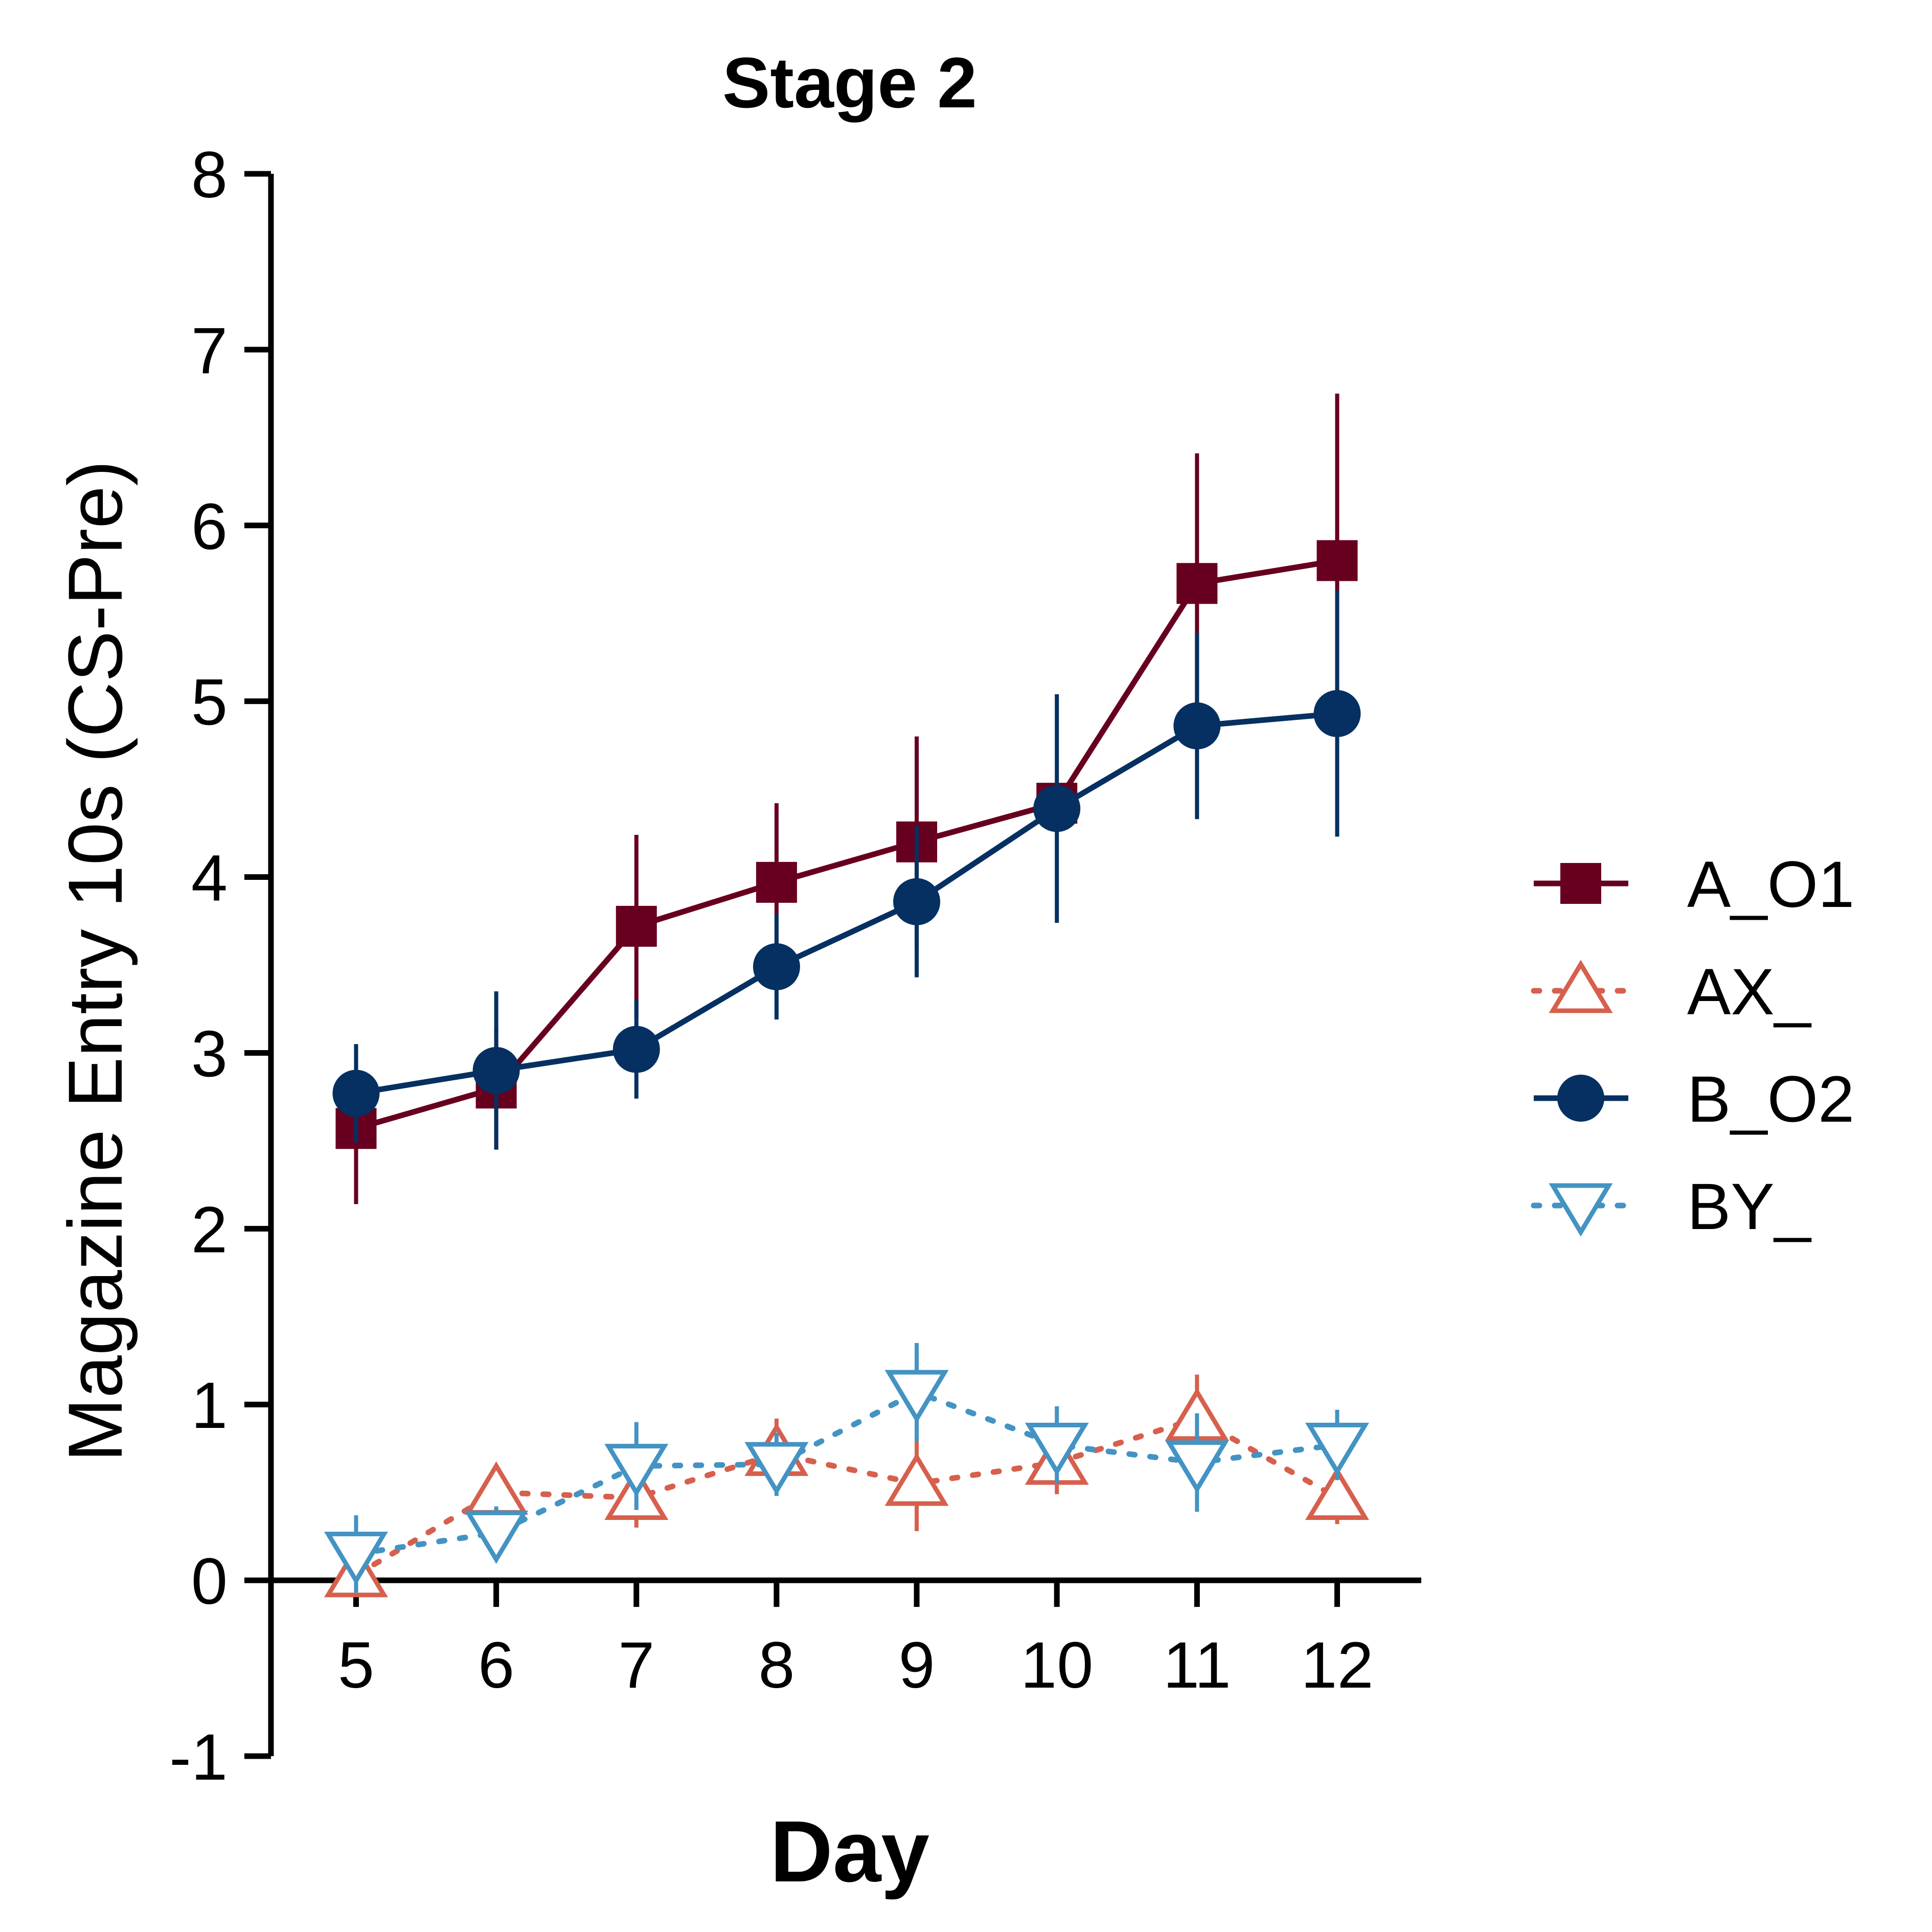  What do you see at coordinates (209, 1229) in the screenshot?
I see `y-tick-label: 2` at bounding box center [209, 1229].